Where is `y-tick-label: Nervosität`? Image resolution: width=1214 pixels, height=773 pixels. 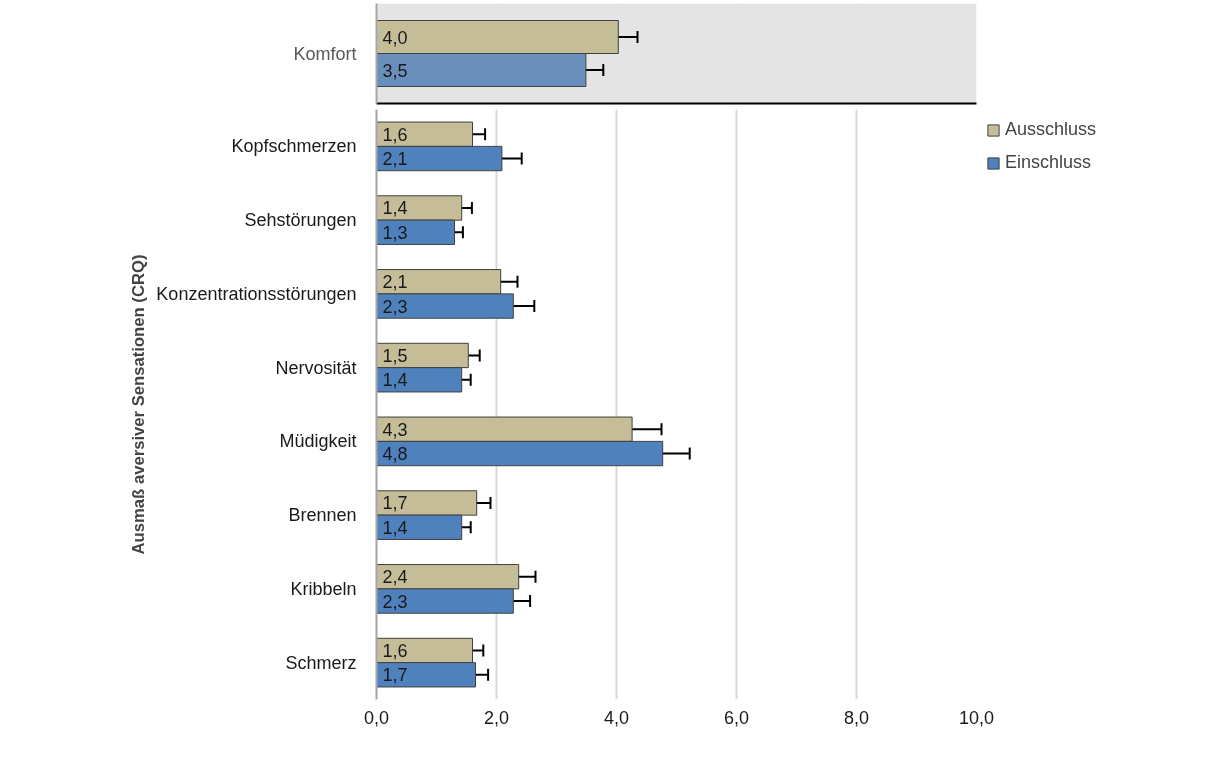 y-tick-label: Nervosität is located at coordinates (316, 367).